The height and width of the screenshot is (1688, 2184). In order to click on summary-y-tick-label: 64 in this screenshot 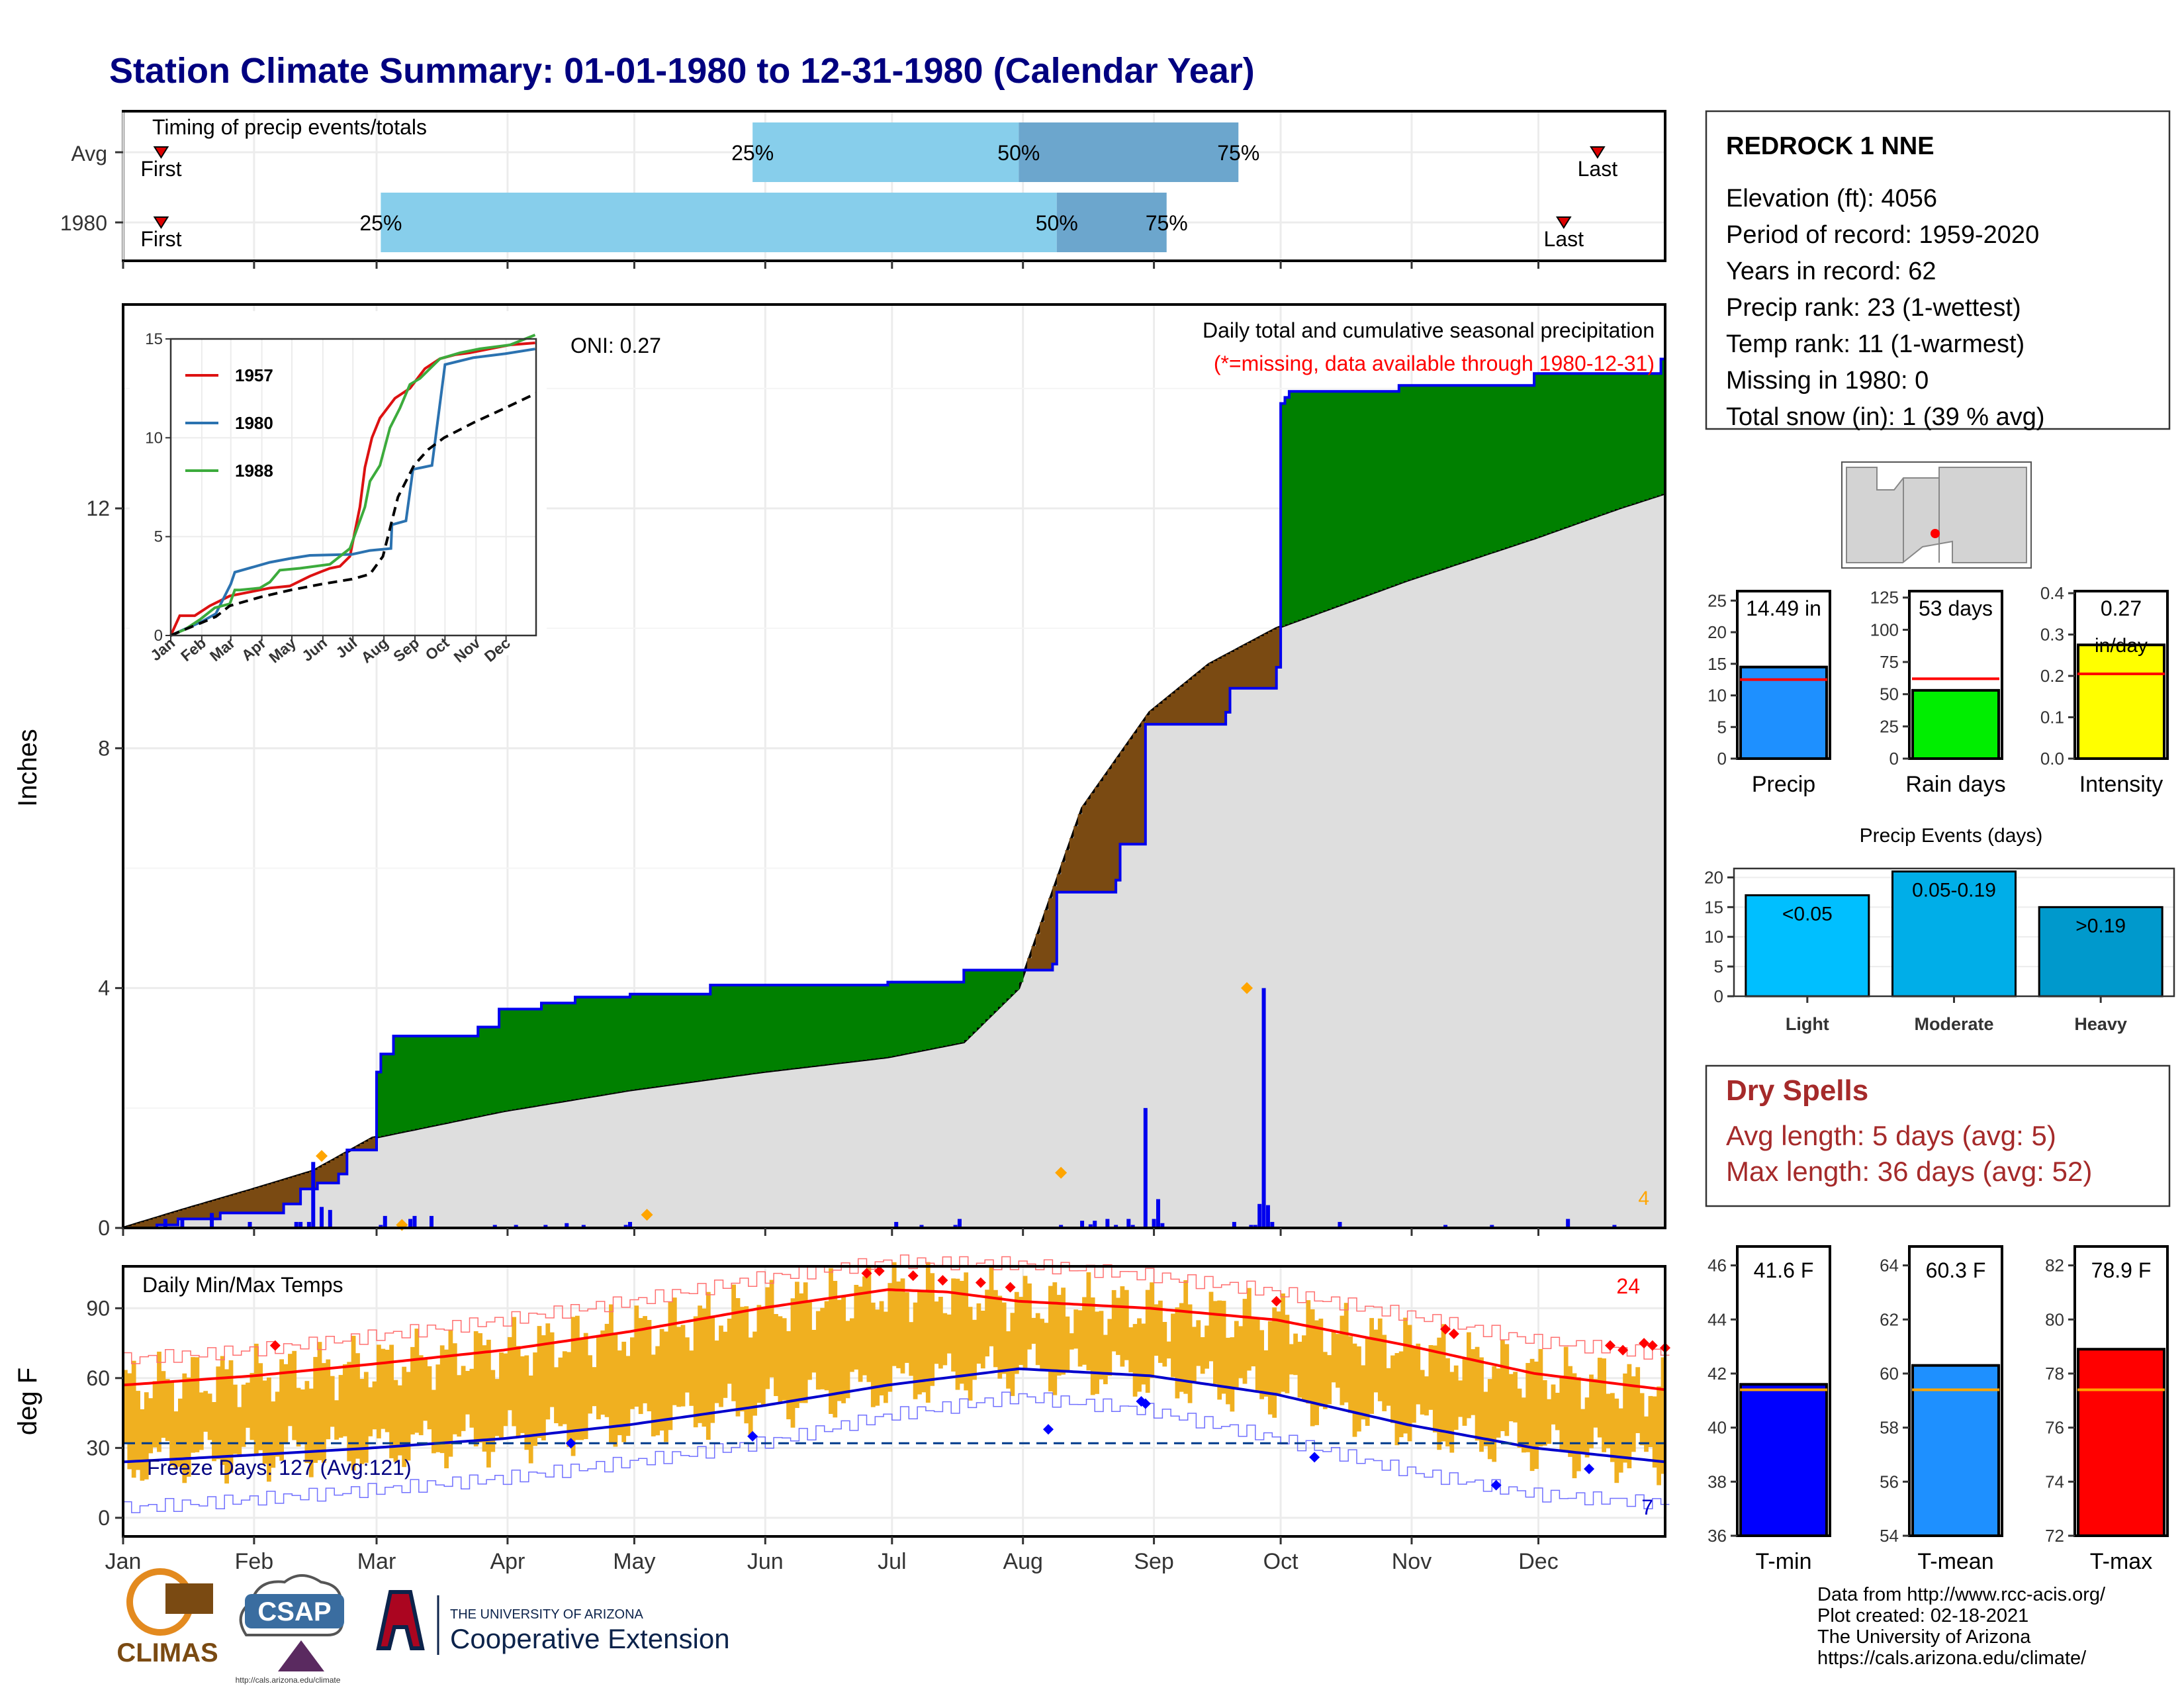, I will do `click(1889, 1266)`.